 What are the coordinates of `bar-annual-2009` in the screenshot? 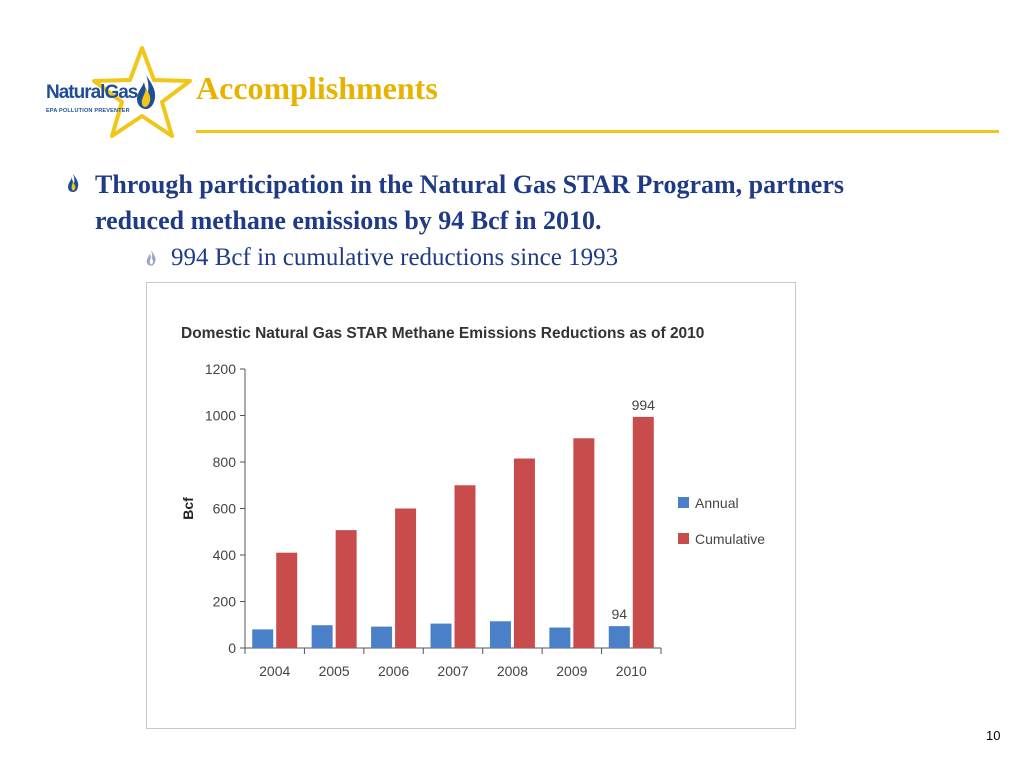 It's located at (560, 637).